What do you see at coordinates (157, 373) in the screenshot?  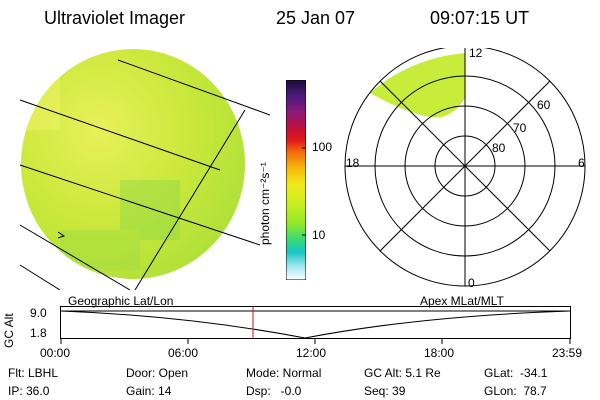 I see `status-door: Door: Open` at bounding box center [157, 373].